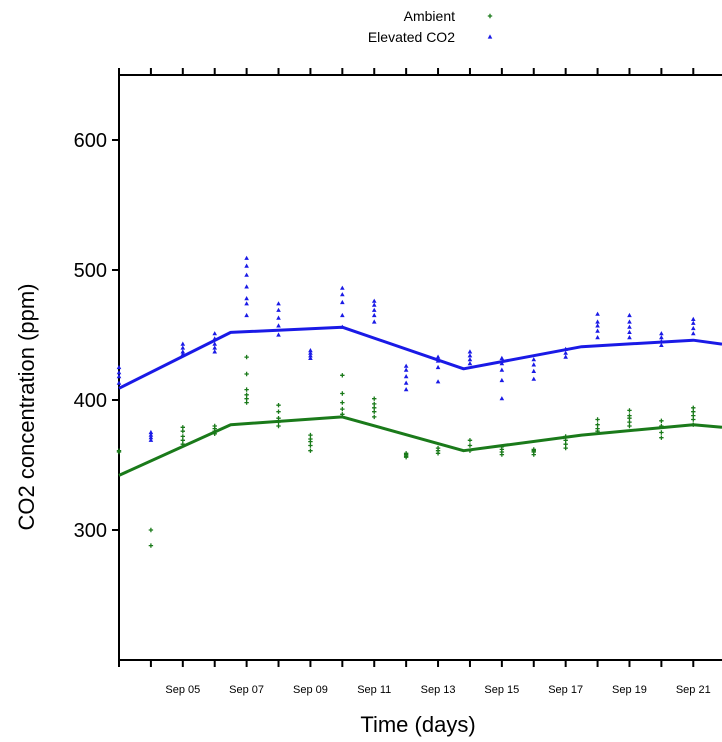 This screenshot has width=722, height=742. I want to click on x-tick-label: Sep 15, so click(501, 690).